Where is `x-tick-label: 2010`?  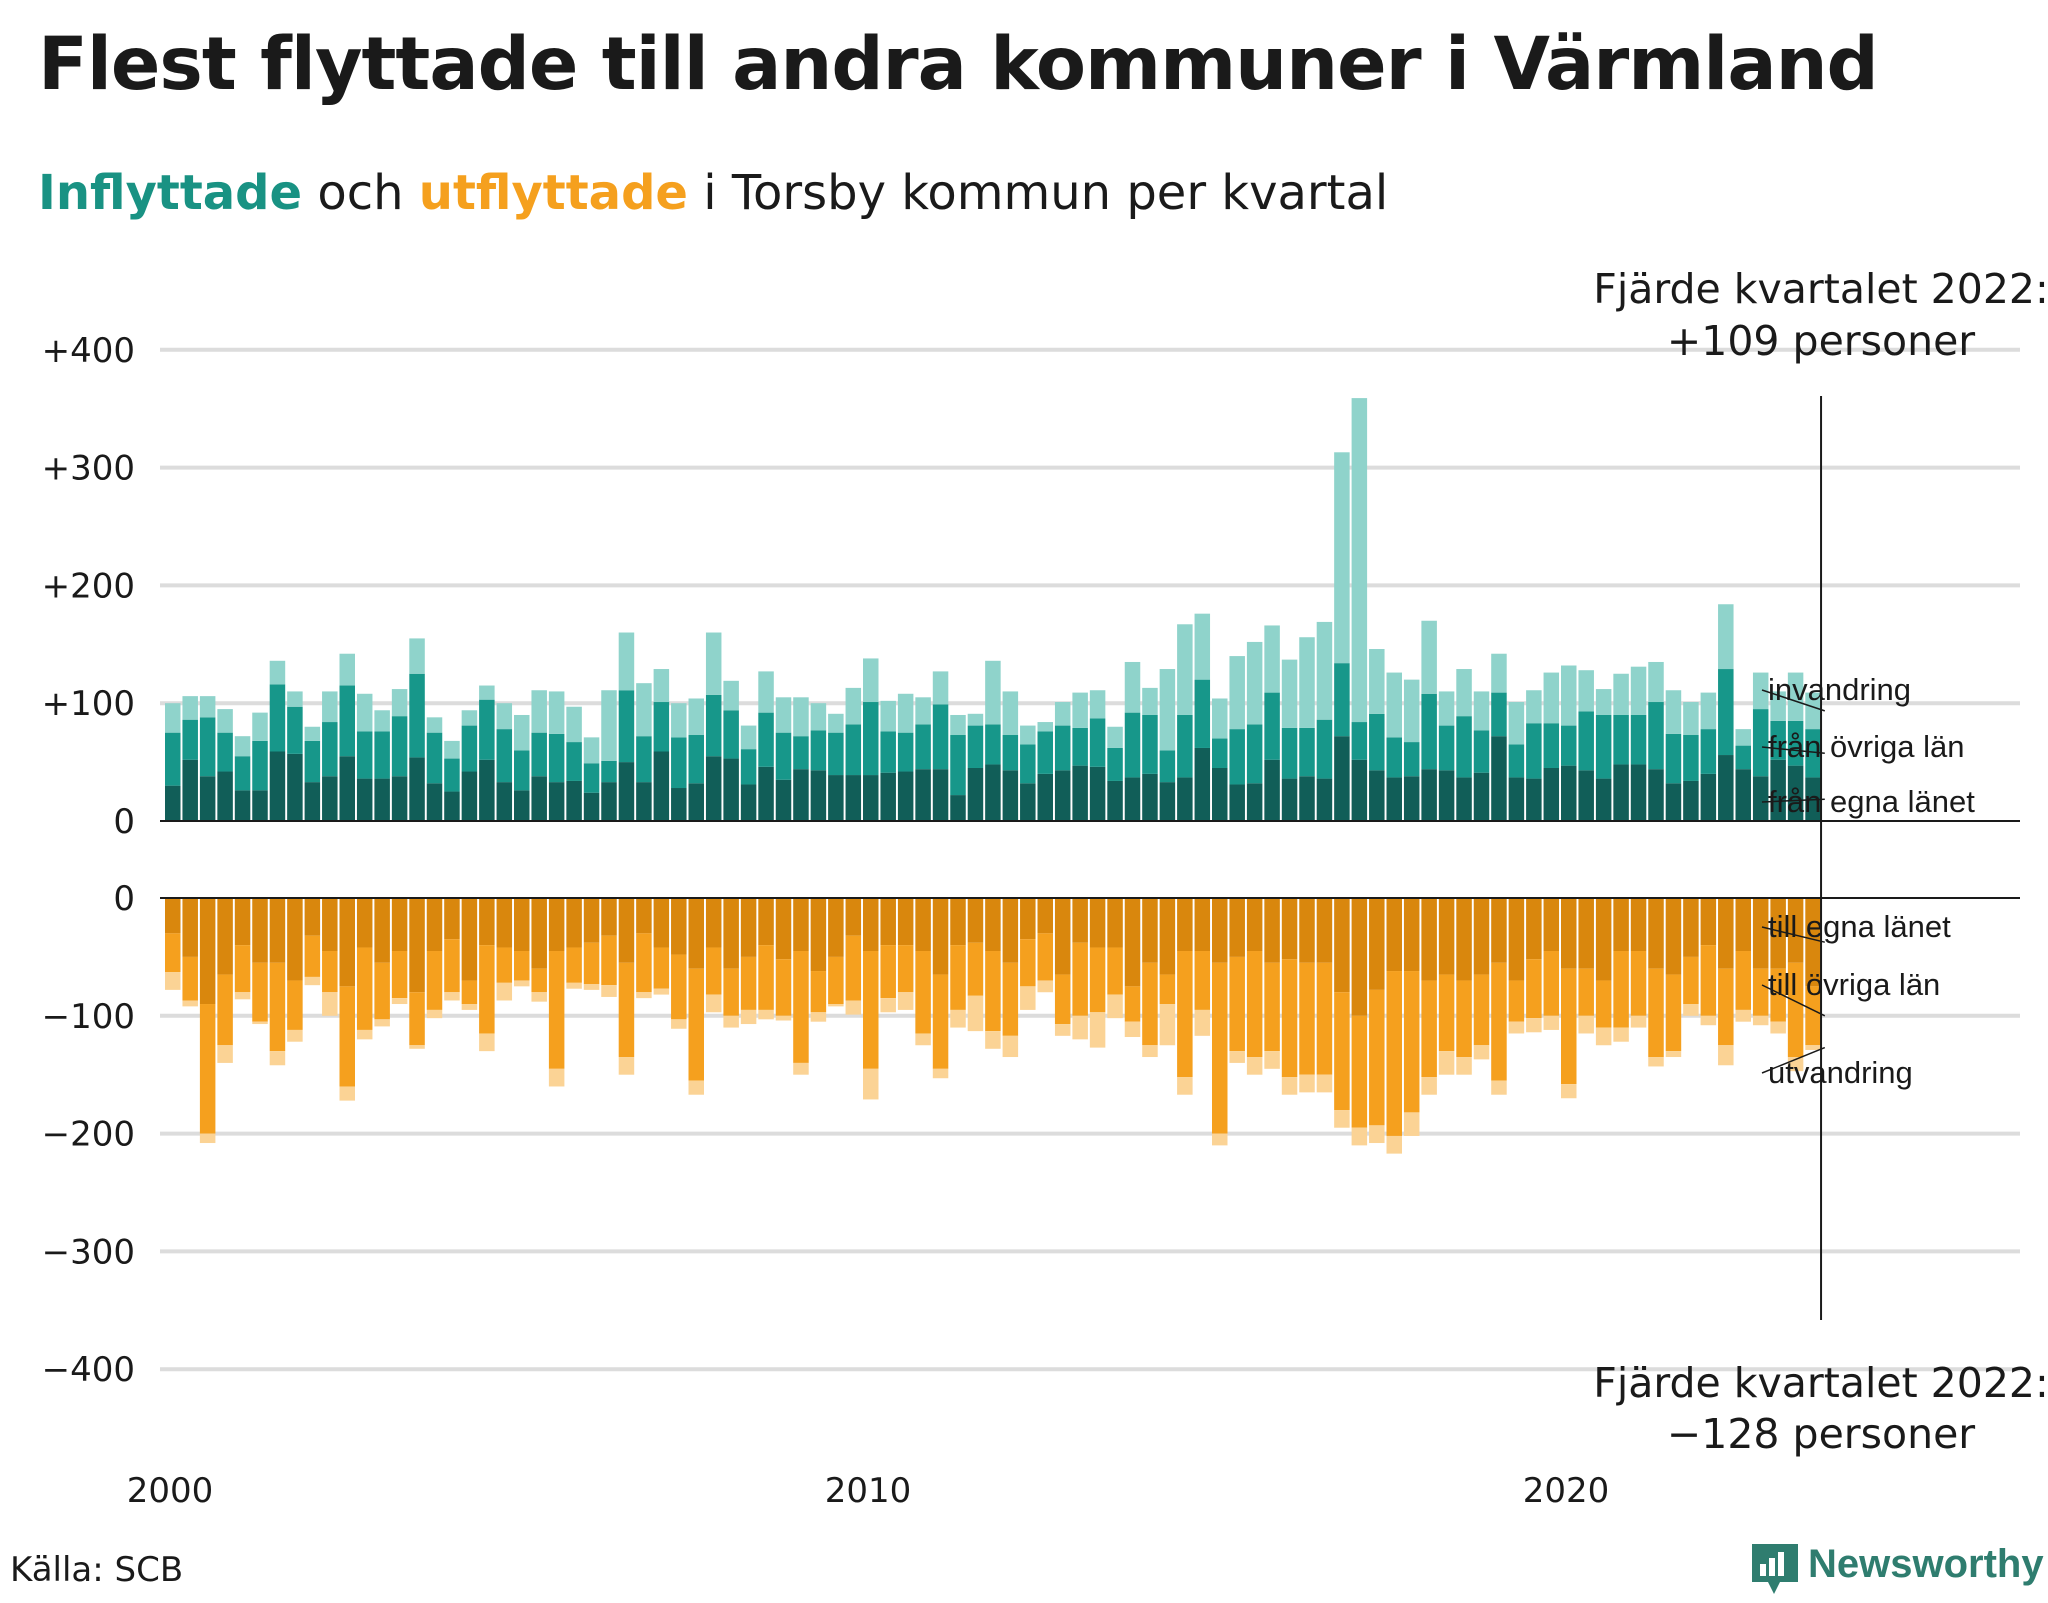 x-tick-label: 2010 is located at coordinates (868, 1491).